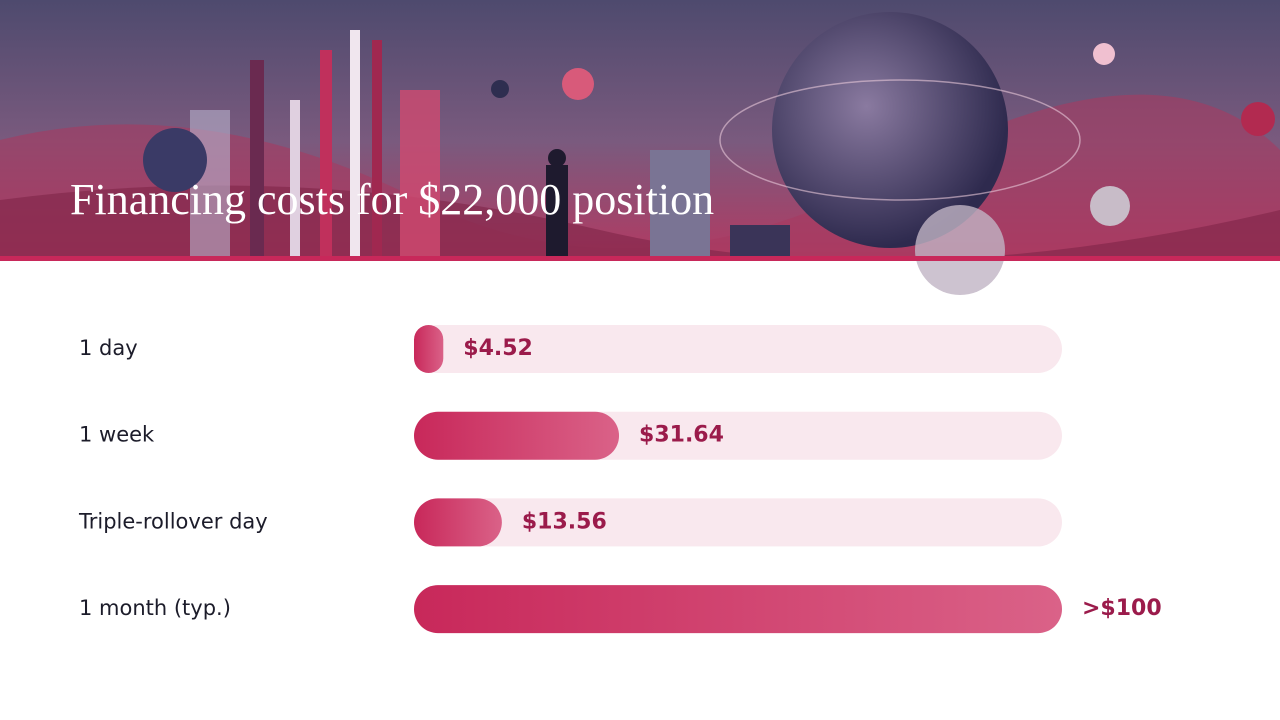 The height and width of the screenshot is (720, 1280). Describe the element at coordinates (564, 521) in the screenshot. I see `value-label: $13.56` at that location.